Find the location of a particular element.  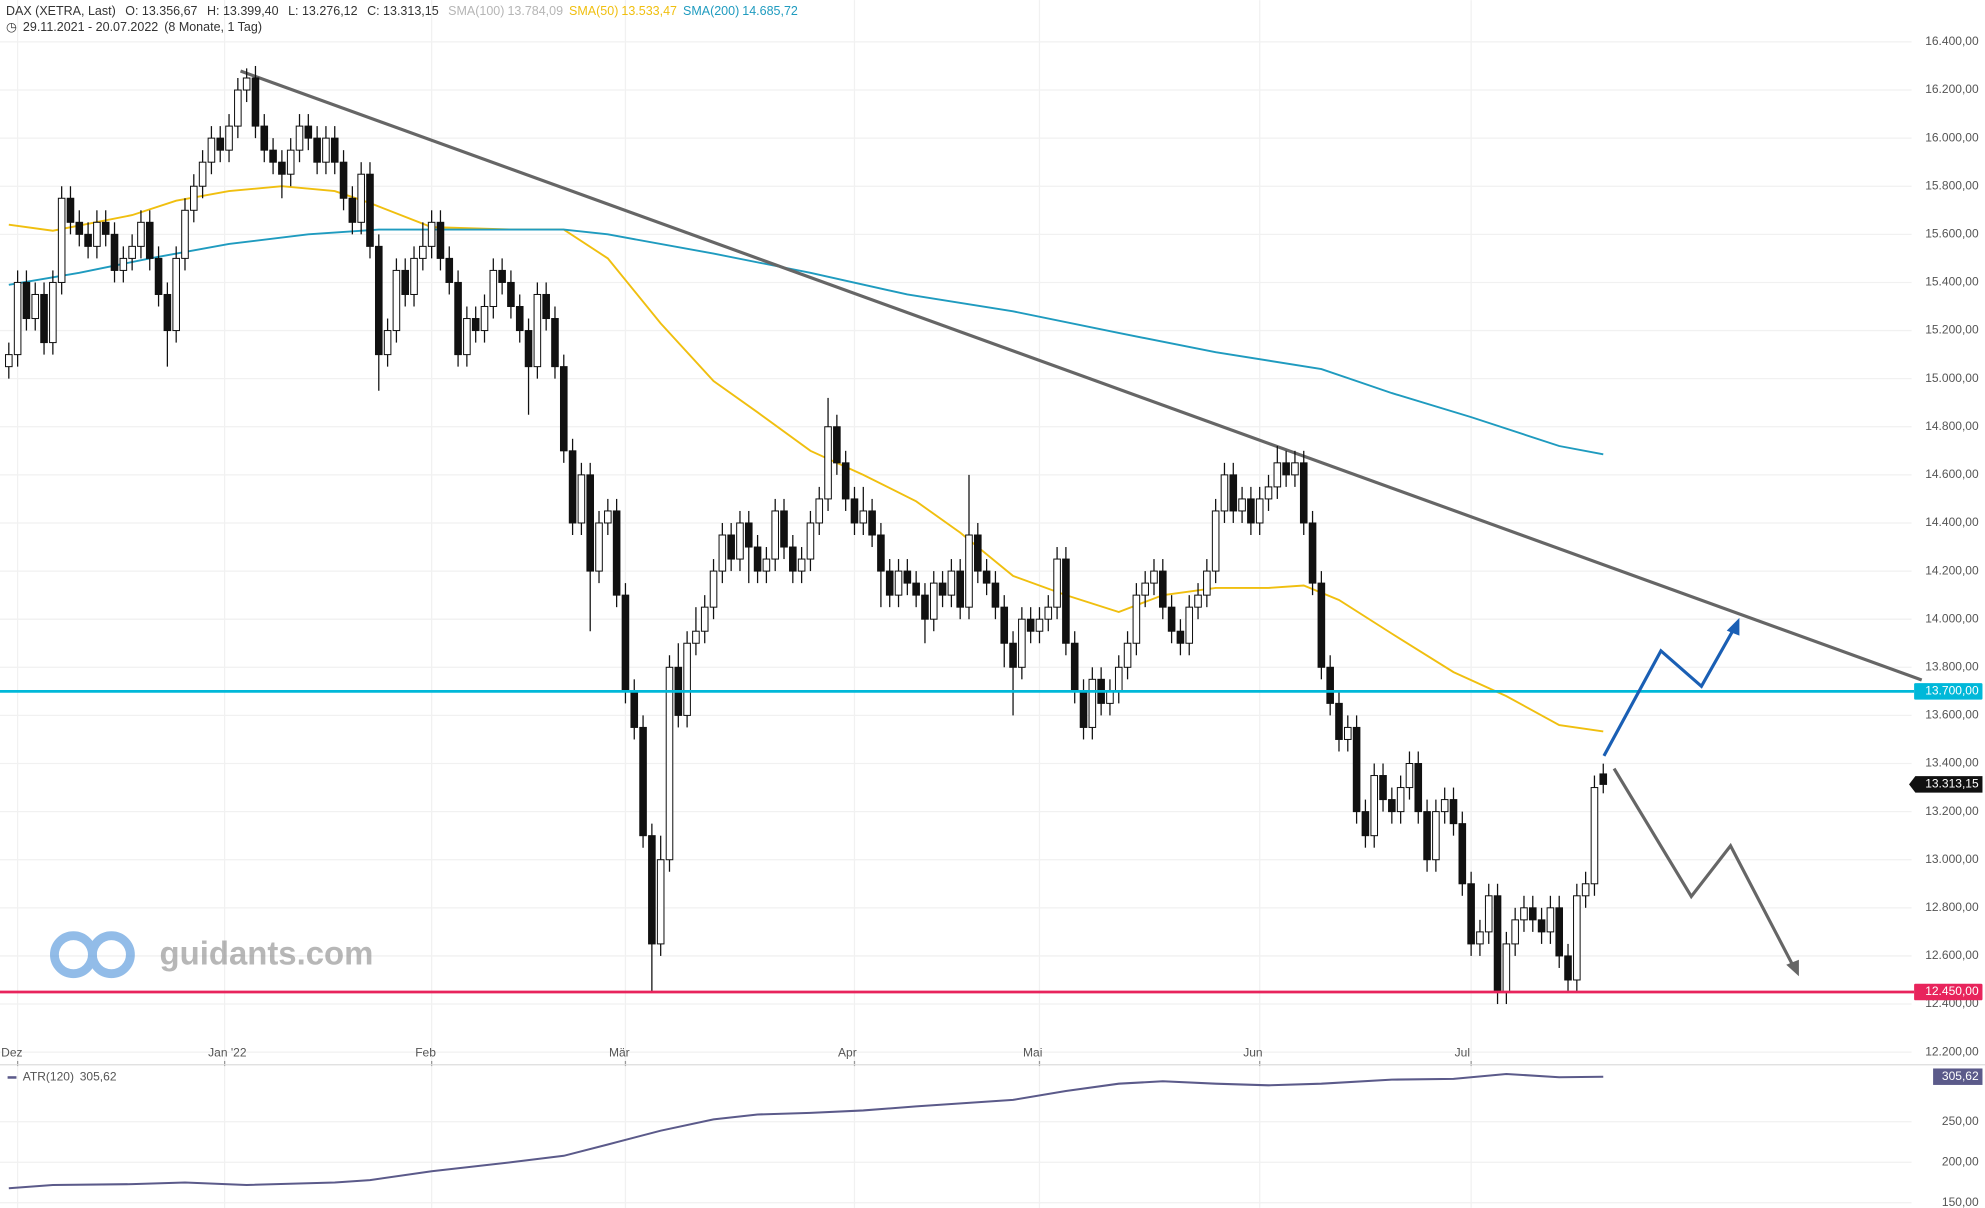

y-tick-label: 15.600,00 is located at coordinates (1952, 234).